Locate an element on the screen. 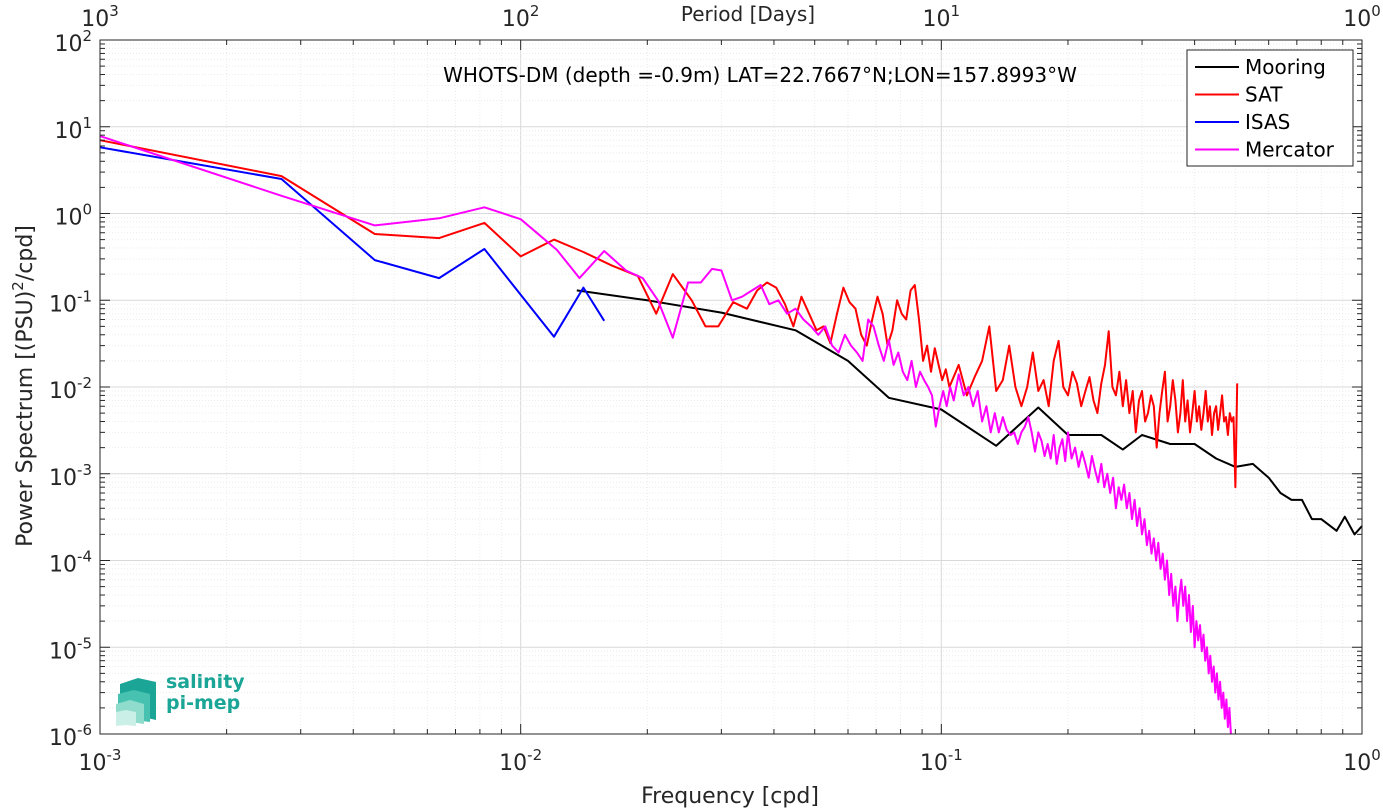  salinity-pi-mep-logo: salinity pi-mep is located at coordinates (186, 698).